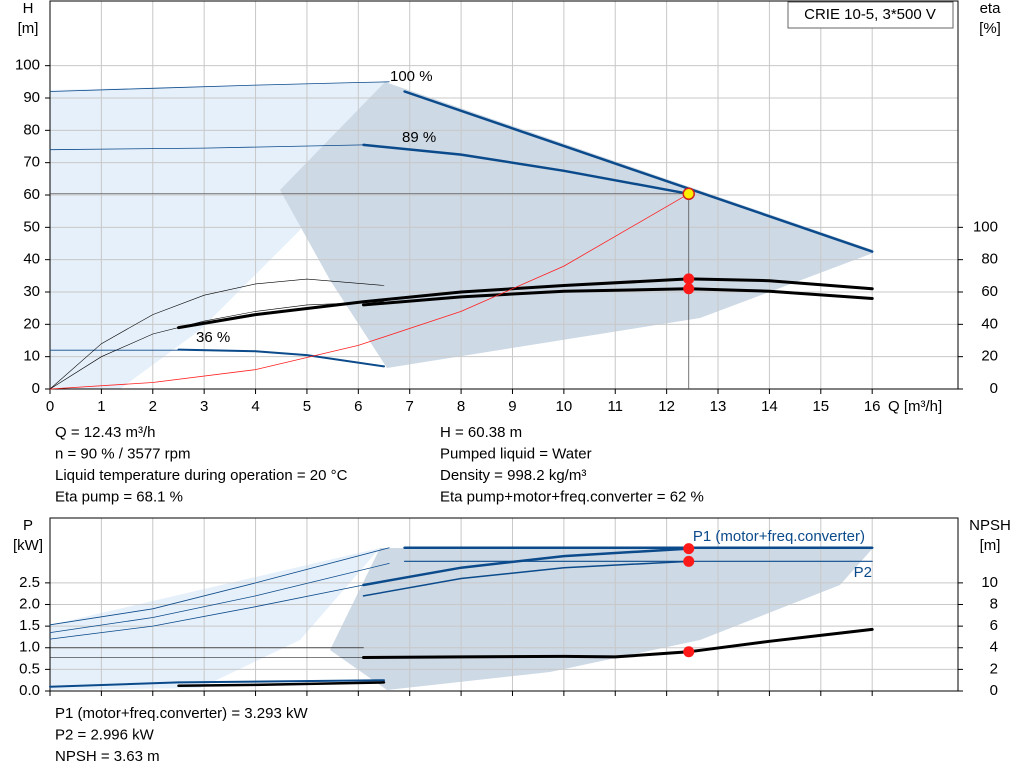 The width and height of the screenshot is (1024, 781). What do you see at coordinates (217, 235) in the screenshot?
I see `range-area-light` at bounding box center [217, 235].